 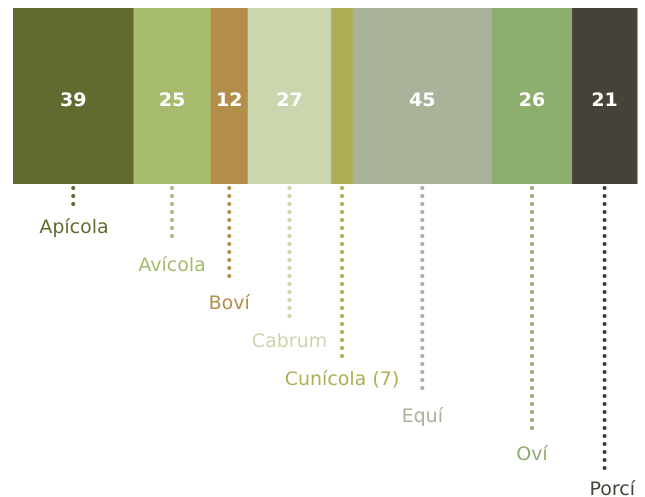 What do you see at coordinates (172, 100) in the screenshot?
I see `value-label-avicola: 25` at bounding box center [172, 100].